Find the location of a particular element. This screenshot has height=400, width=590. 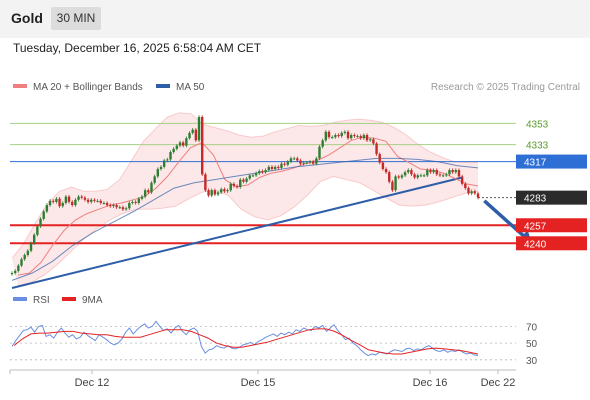

x-tick-label-dec-16: Dec 16 is located at coordinates (430, 383).